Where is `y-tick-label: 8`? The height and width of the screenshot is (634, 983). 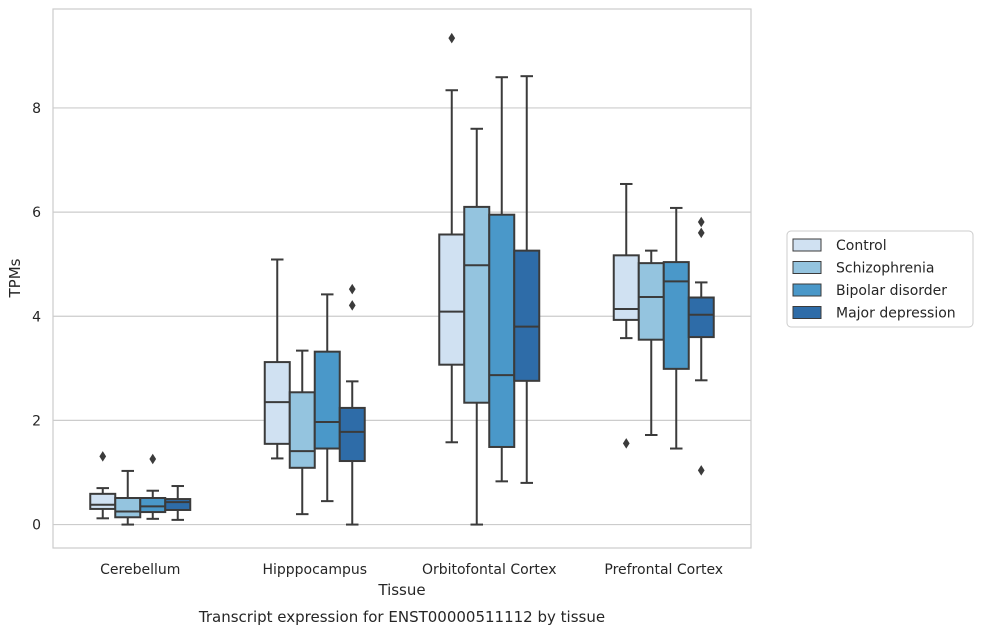
y-tick-label: 8 is located at coordinates (36, 109).